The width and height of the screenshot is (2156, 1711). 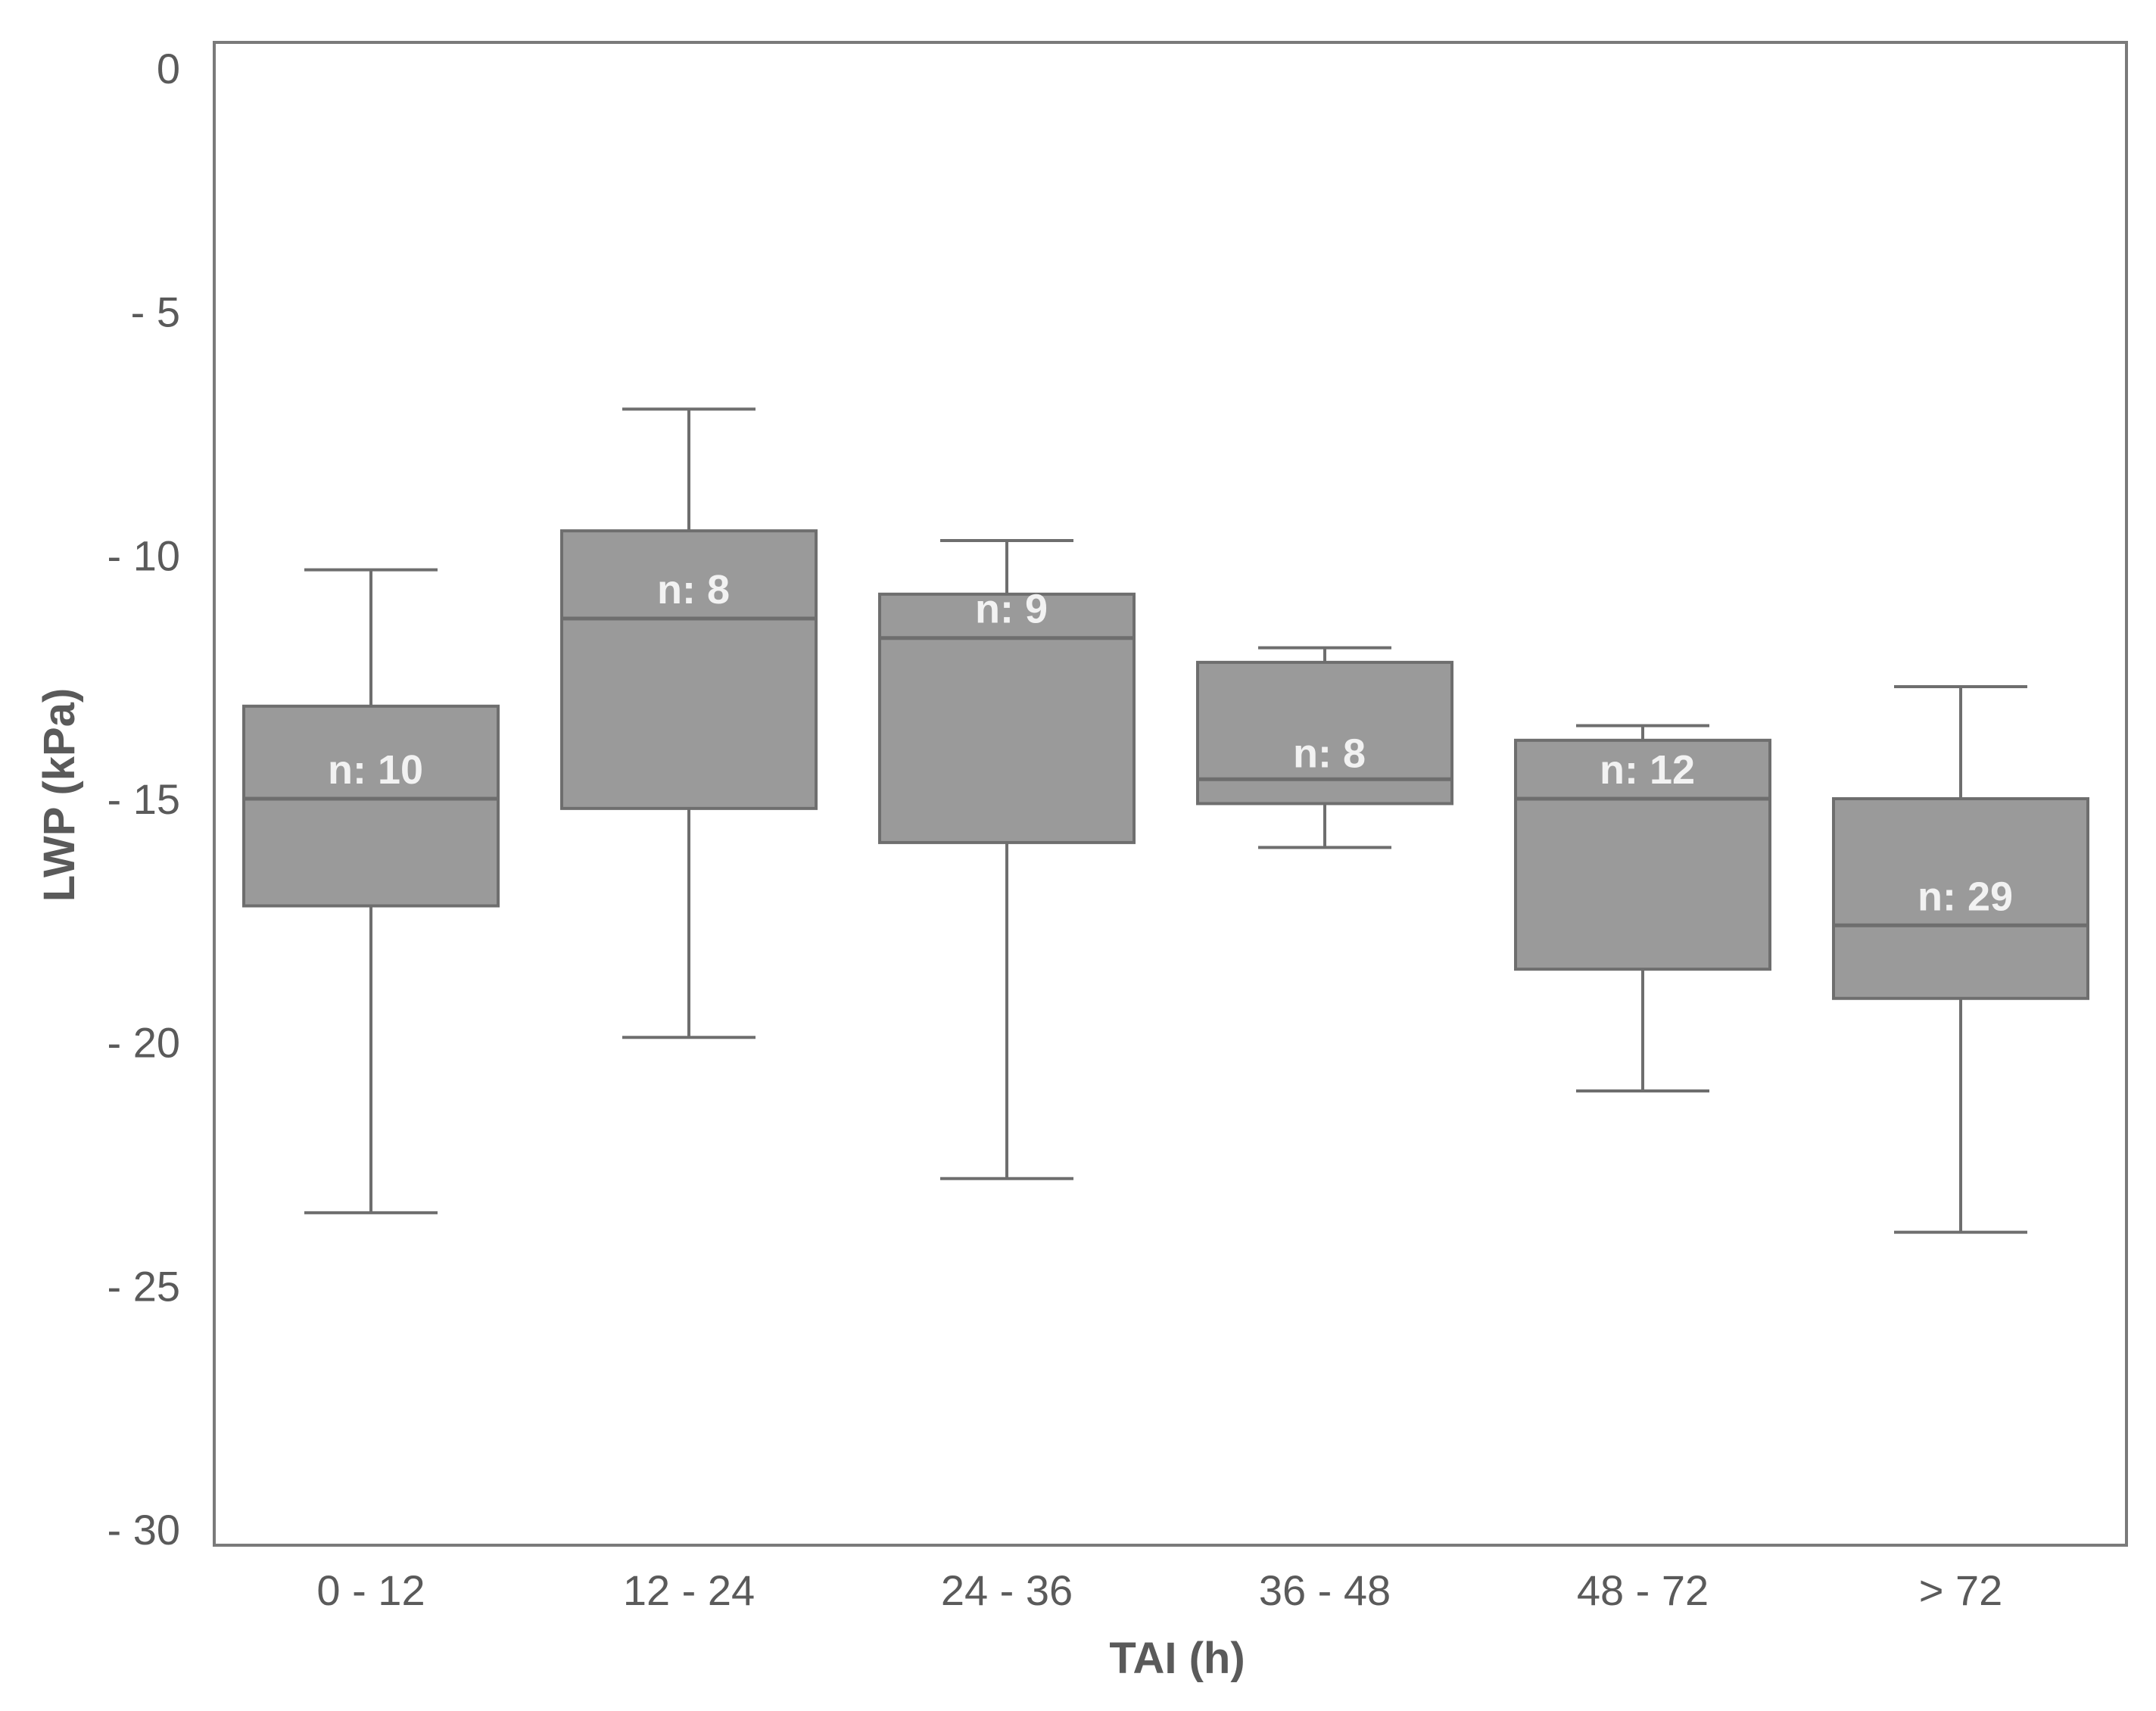 I want to click on box-group: n: 29, so click(x=1960, y=960).